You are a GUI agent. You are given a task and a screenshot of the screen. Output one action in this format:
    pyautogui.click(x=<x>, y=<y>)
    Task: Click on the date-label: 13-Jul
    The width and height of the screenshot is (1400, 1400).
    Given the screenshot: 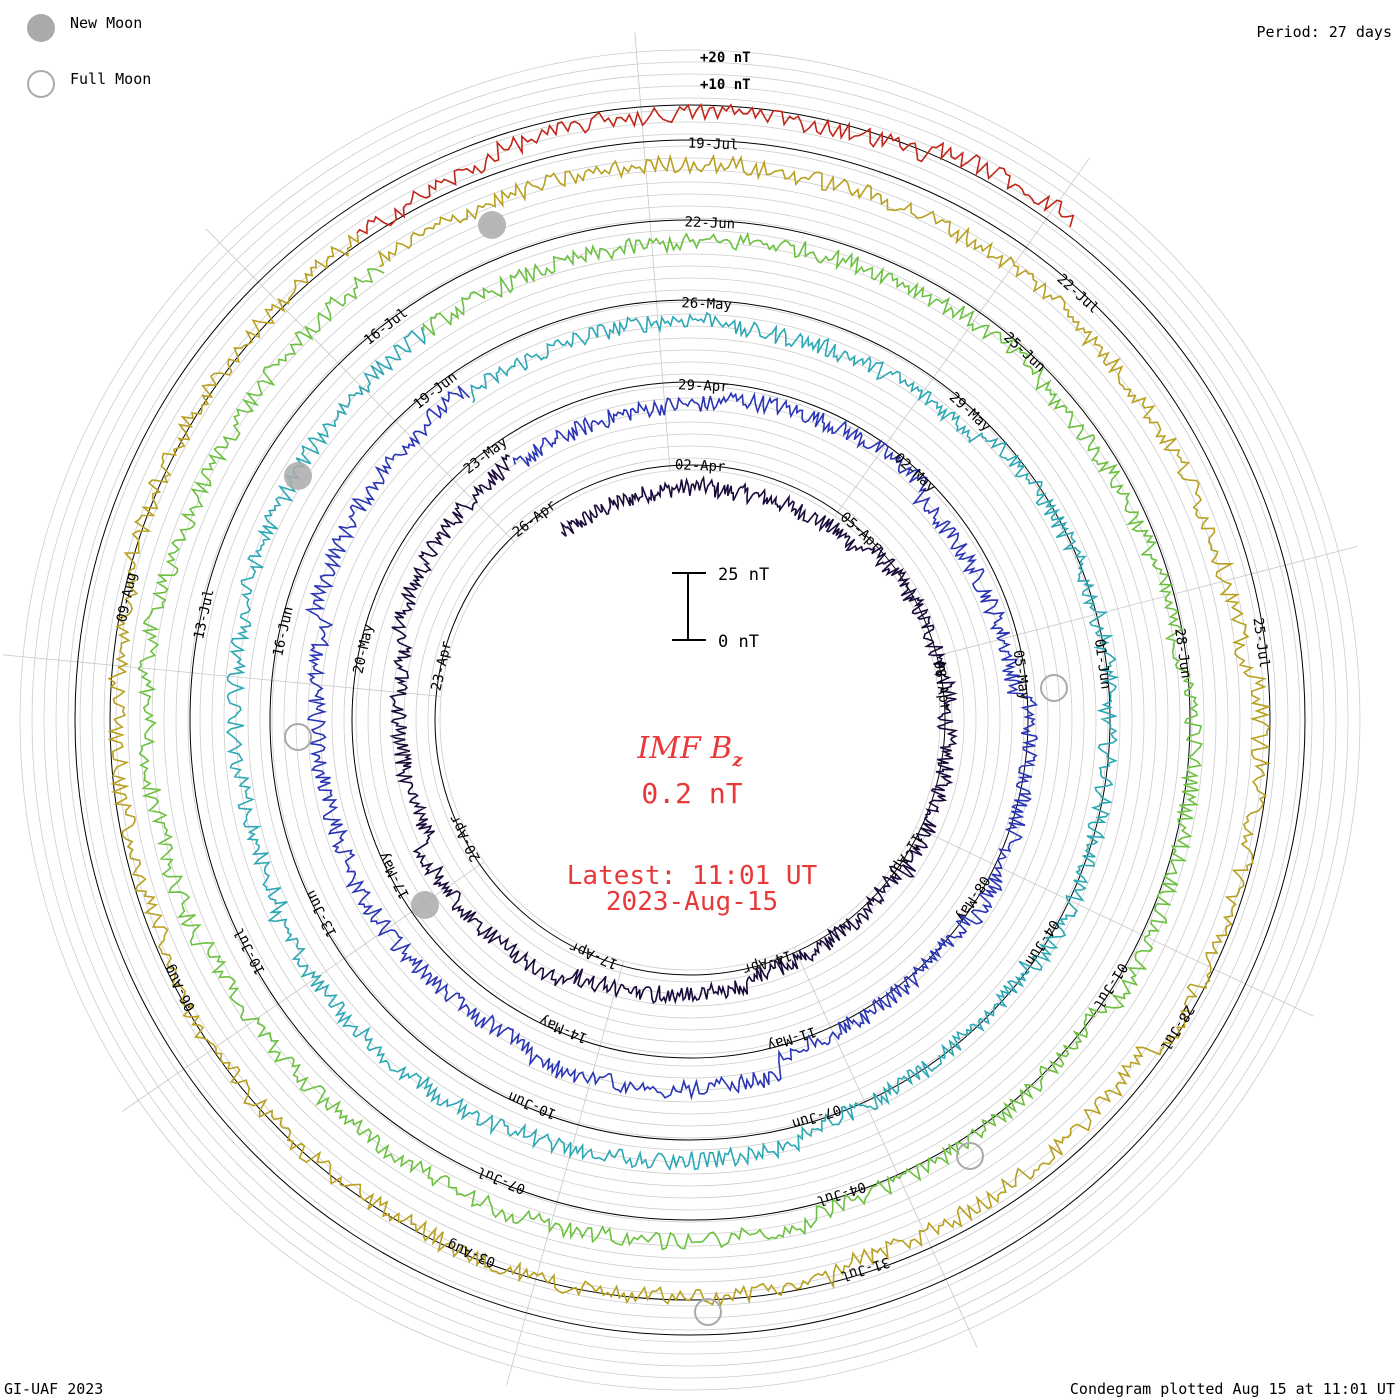 What is the action you would take?
    pyautogui.click(x=204, y=614)
    